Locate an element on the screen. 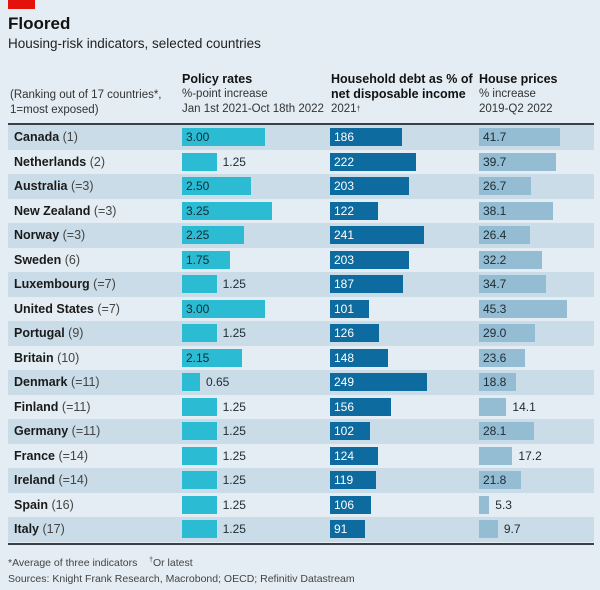  debt-value-label: 186 is located at coordinates (344, 137).